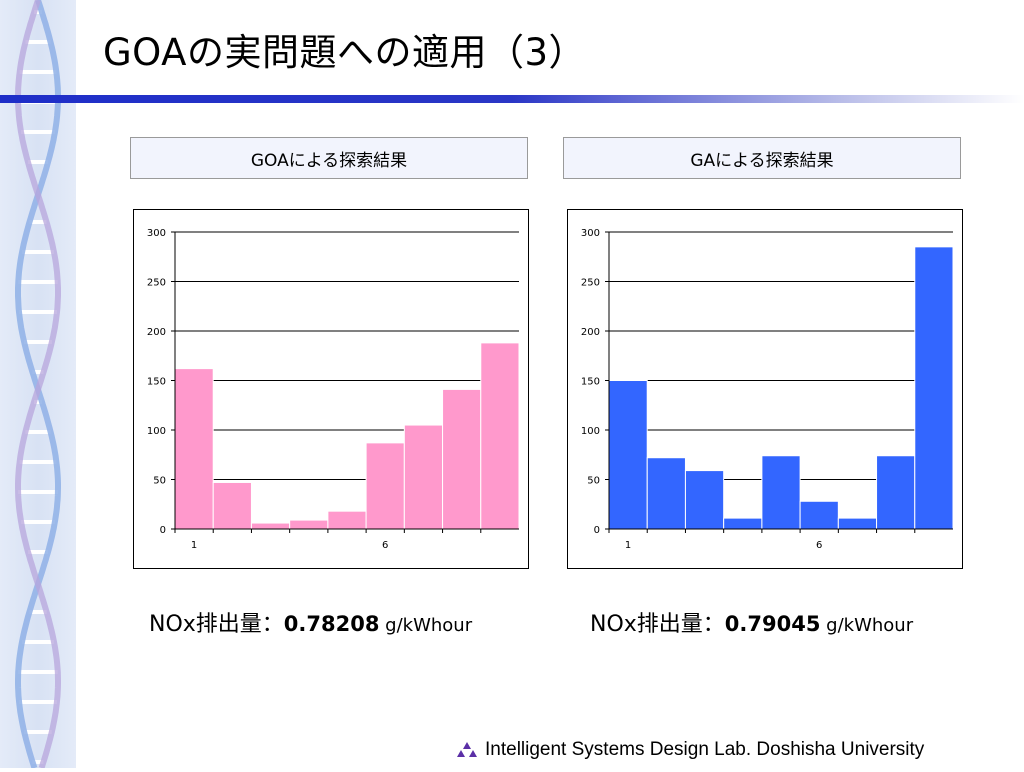 Image resolution: width=1024 pixels, height=772 pixels. I want to click on goa-y-tick-label: 50, so click(159, 481).